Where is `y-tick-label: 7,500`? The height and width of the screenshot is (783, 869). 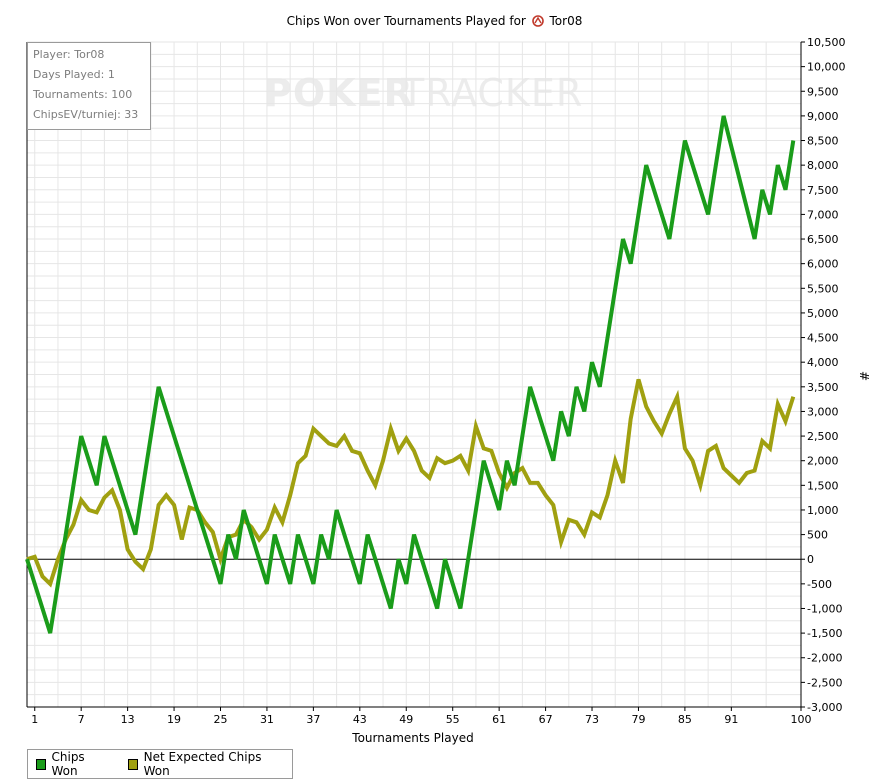 y-tick-label: 7,500 is located at coordinates (823, 190).